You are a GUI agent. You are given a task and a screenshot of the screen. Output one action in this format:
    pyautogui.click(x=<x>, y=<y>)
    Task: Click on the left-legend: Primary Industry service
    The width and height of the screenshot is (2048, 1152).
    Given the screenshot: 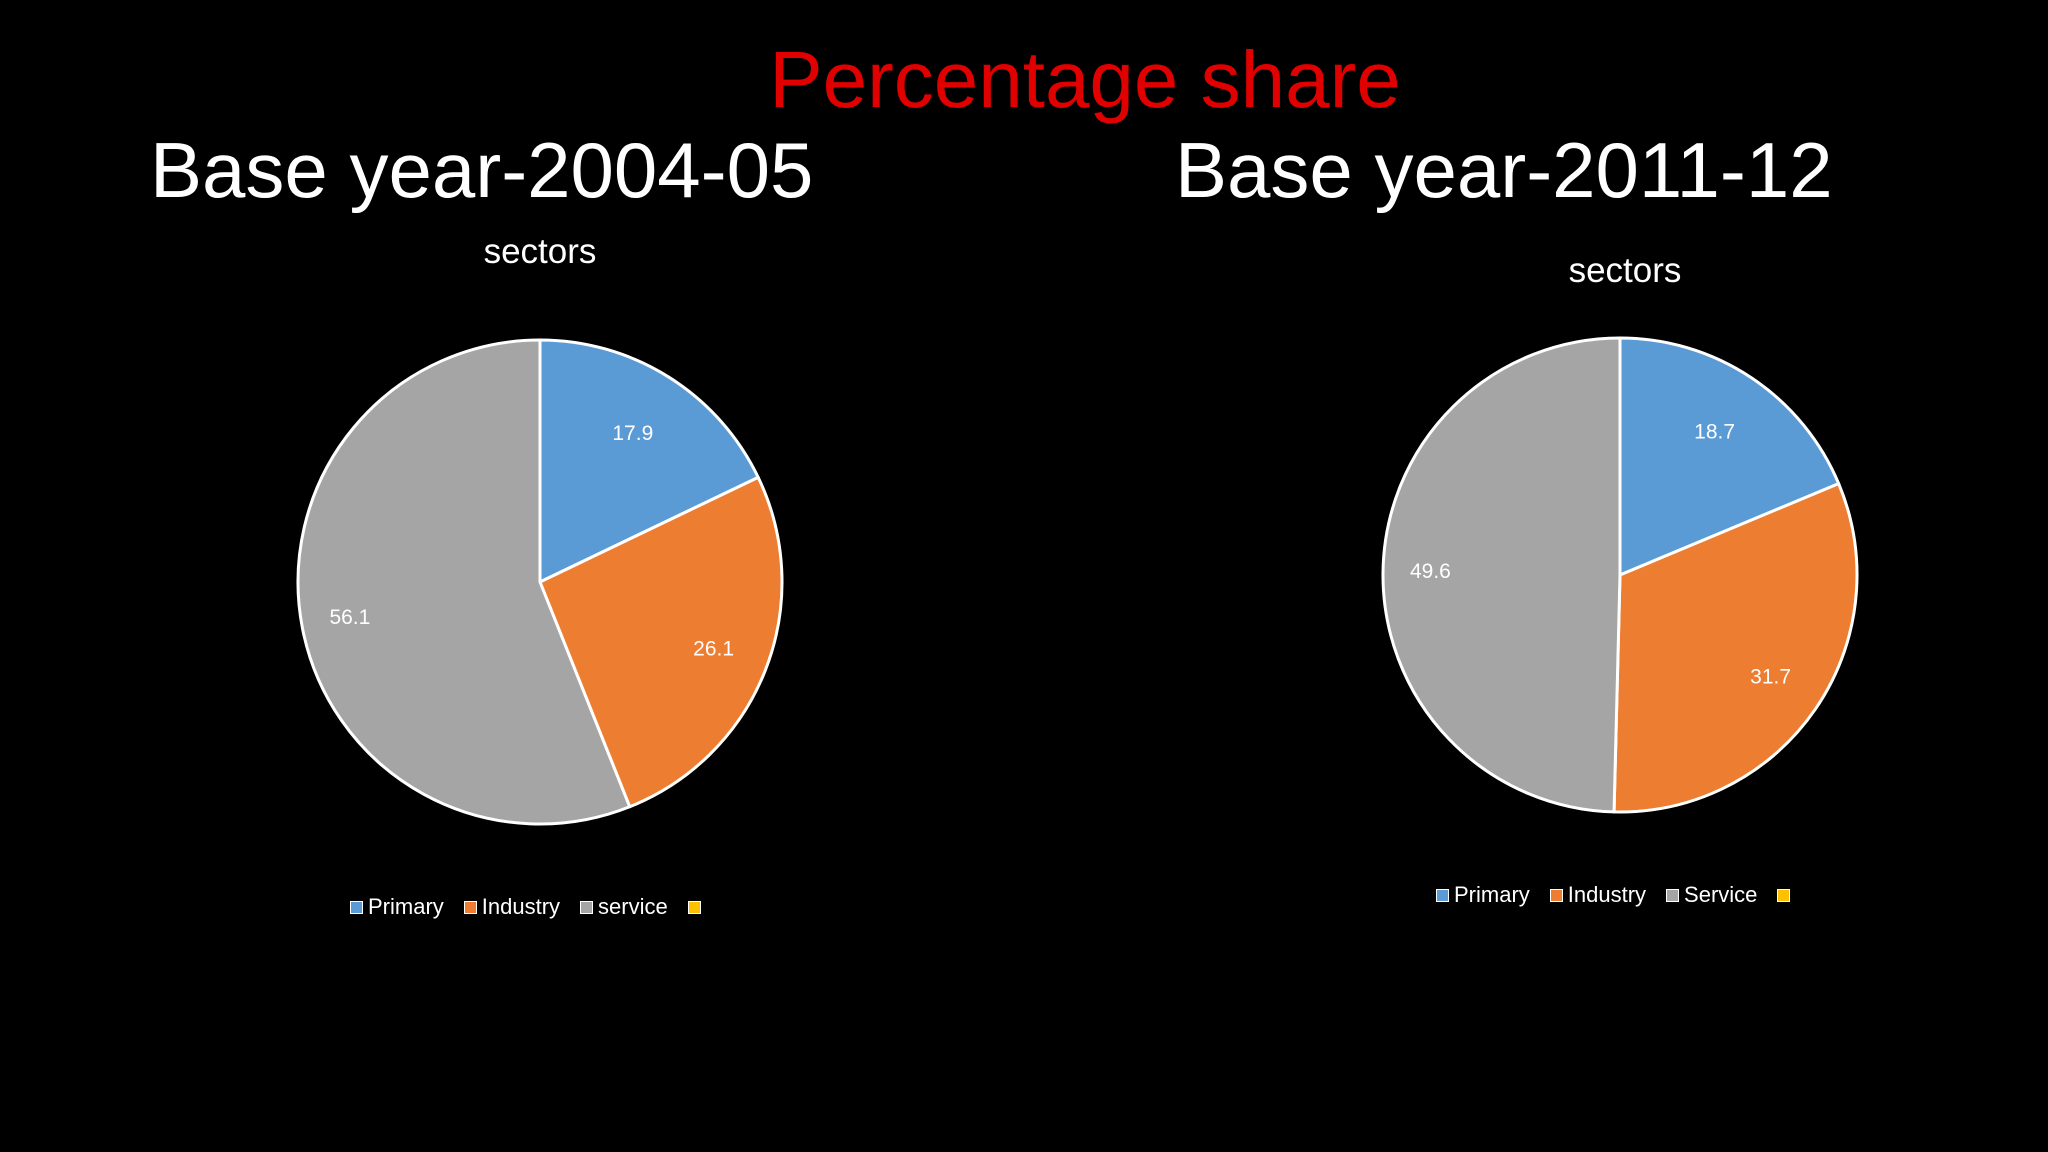 What is the action you would take?
    pyautogui.click(x=528, y=907)
    